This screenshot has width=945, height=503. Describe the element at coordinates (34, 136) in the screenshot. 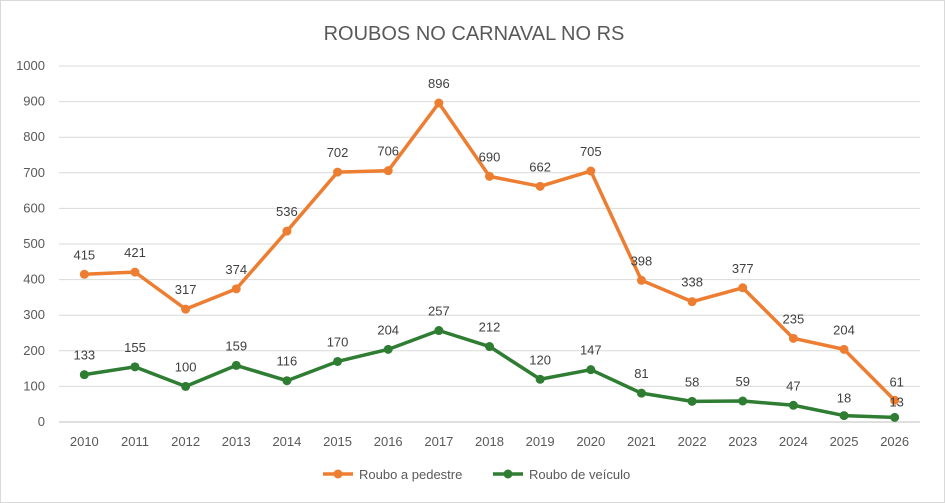

I see `y-tick-label: 800` at that location.